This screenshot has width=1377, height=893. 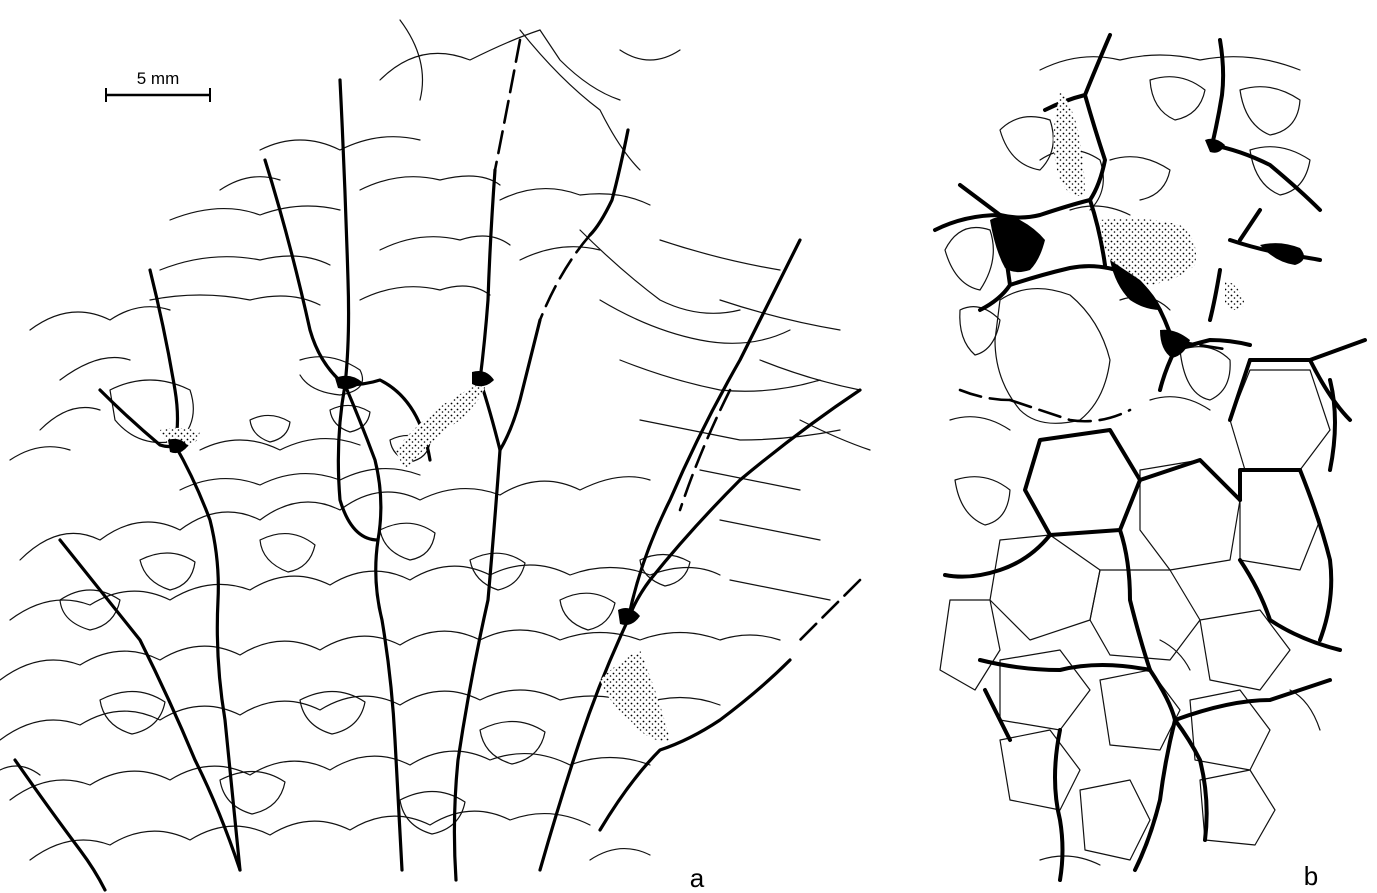 What do you see at coordinates (1095, 380) in the screenshot?
I see `panel-b-dashed-veins` at bounding box center [1095, 380].